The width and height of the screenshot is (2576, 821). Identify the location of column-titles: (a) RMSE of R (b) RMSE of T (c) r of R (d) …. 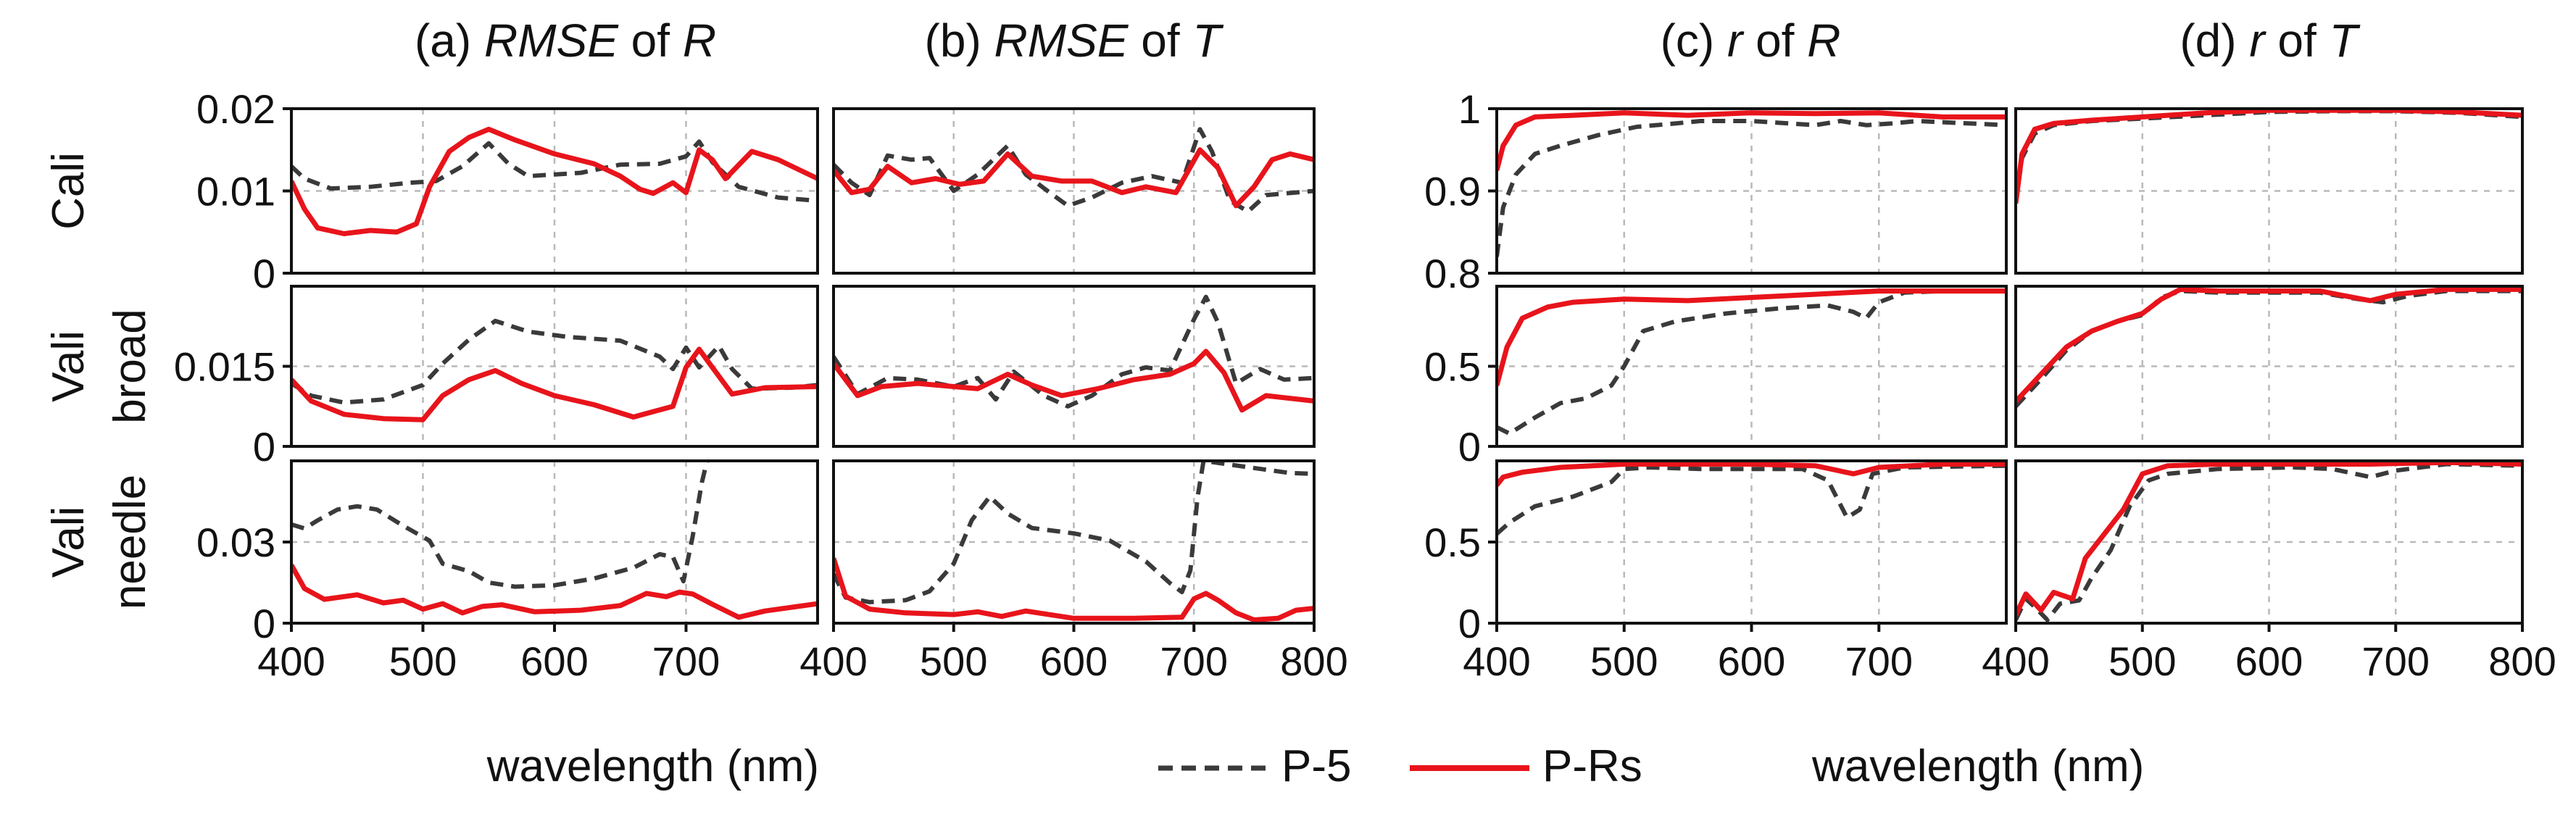
(1388, 40).